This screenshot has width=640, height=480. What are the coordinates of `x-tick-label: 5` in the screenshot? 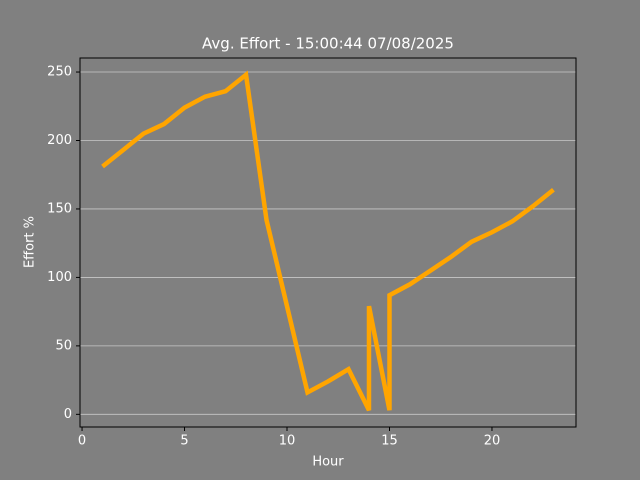 It's located at (184, 441).